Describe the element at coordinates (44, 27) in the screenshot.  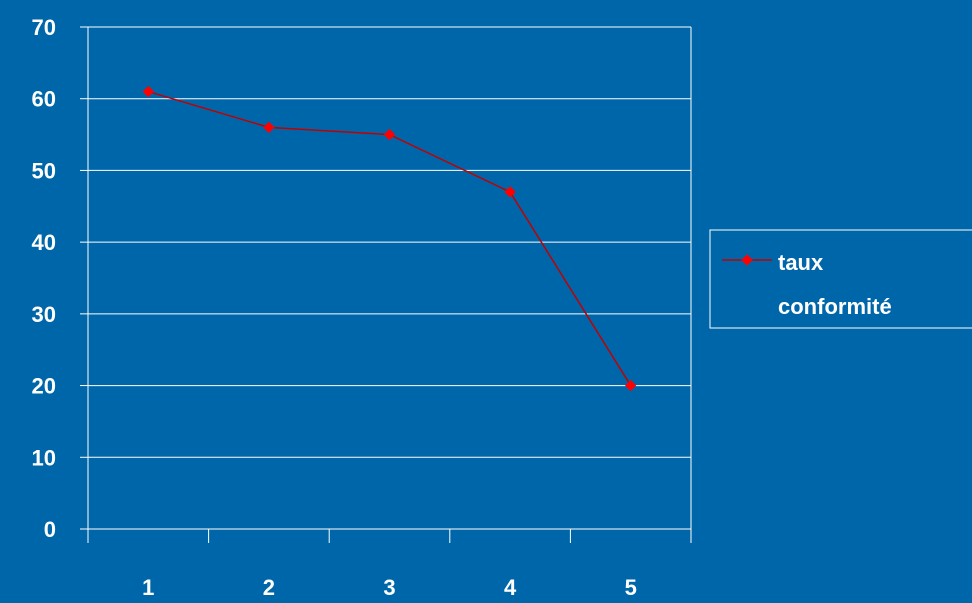
I see `y-tick-label: 70` at that location.